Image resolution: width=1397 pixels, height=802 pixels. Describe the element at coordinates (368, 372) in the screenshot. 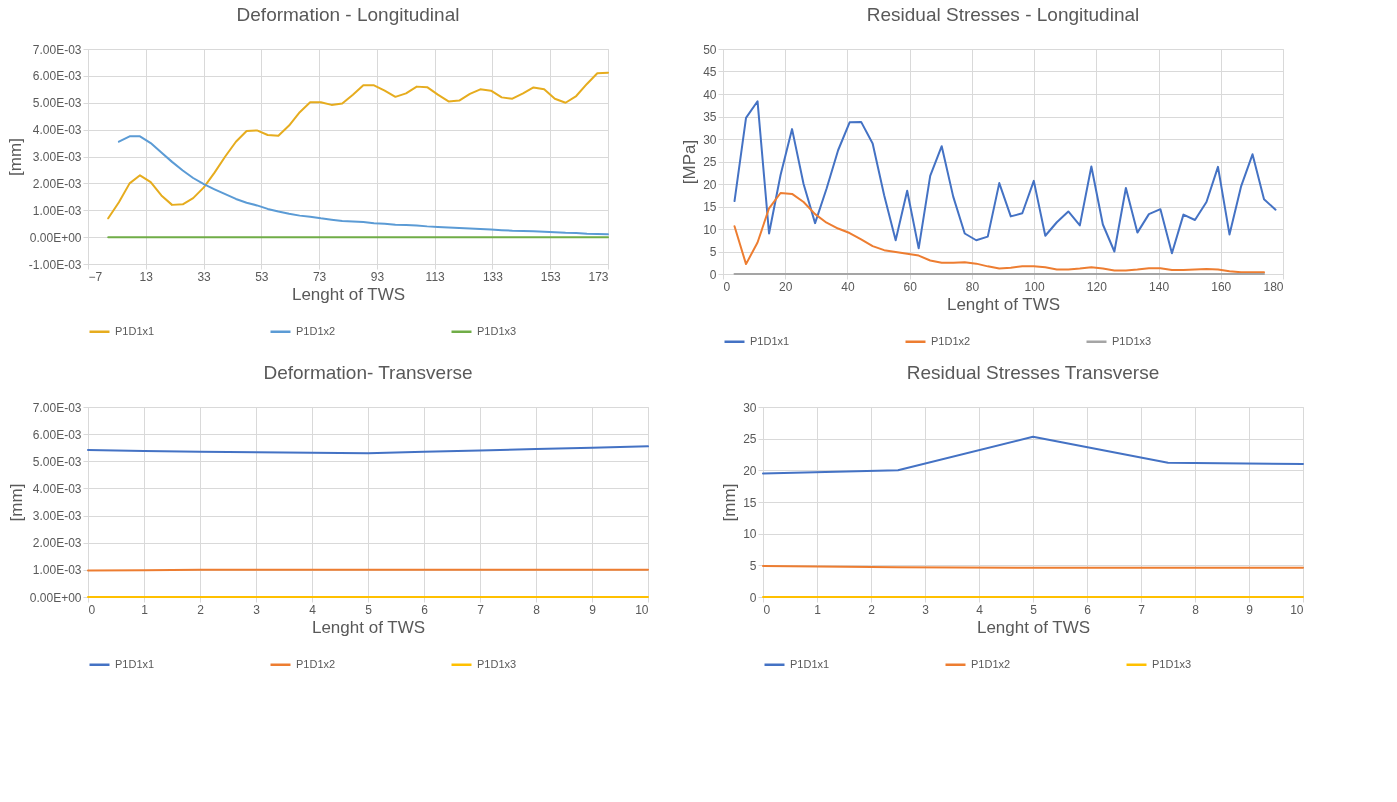

I see `chart-title: Deformation- Transverse` at that location.